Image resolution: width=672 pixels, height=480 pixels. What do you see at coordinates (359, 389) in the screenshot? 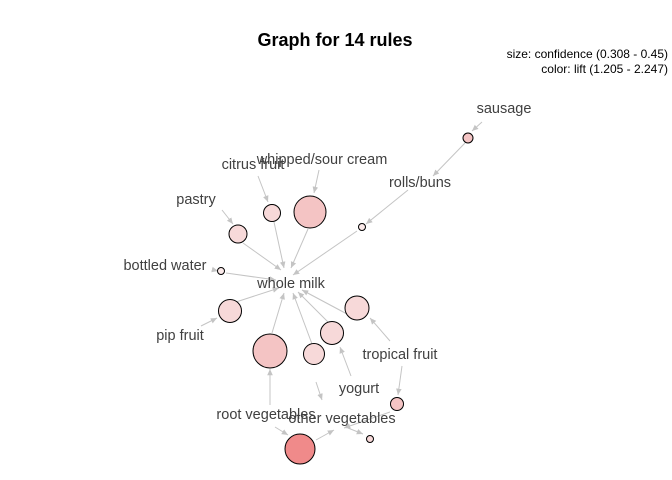
I see `label-yogurt: yogurt` at bounding box center [359, 389].